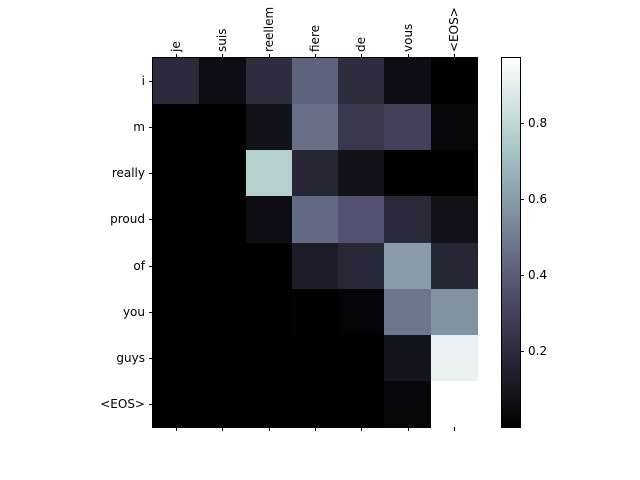 The width and height of the screenshot is (640, 480). Describe the element at coordinates (139, 127) in the screenshot. I see `y-tick-label: m` at that location.